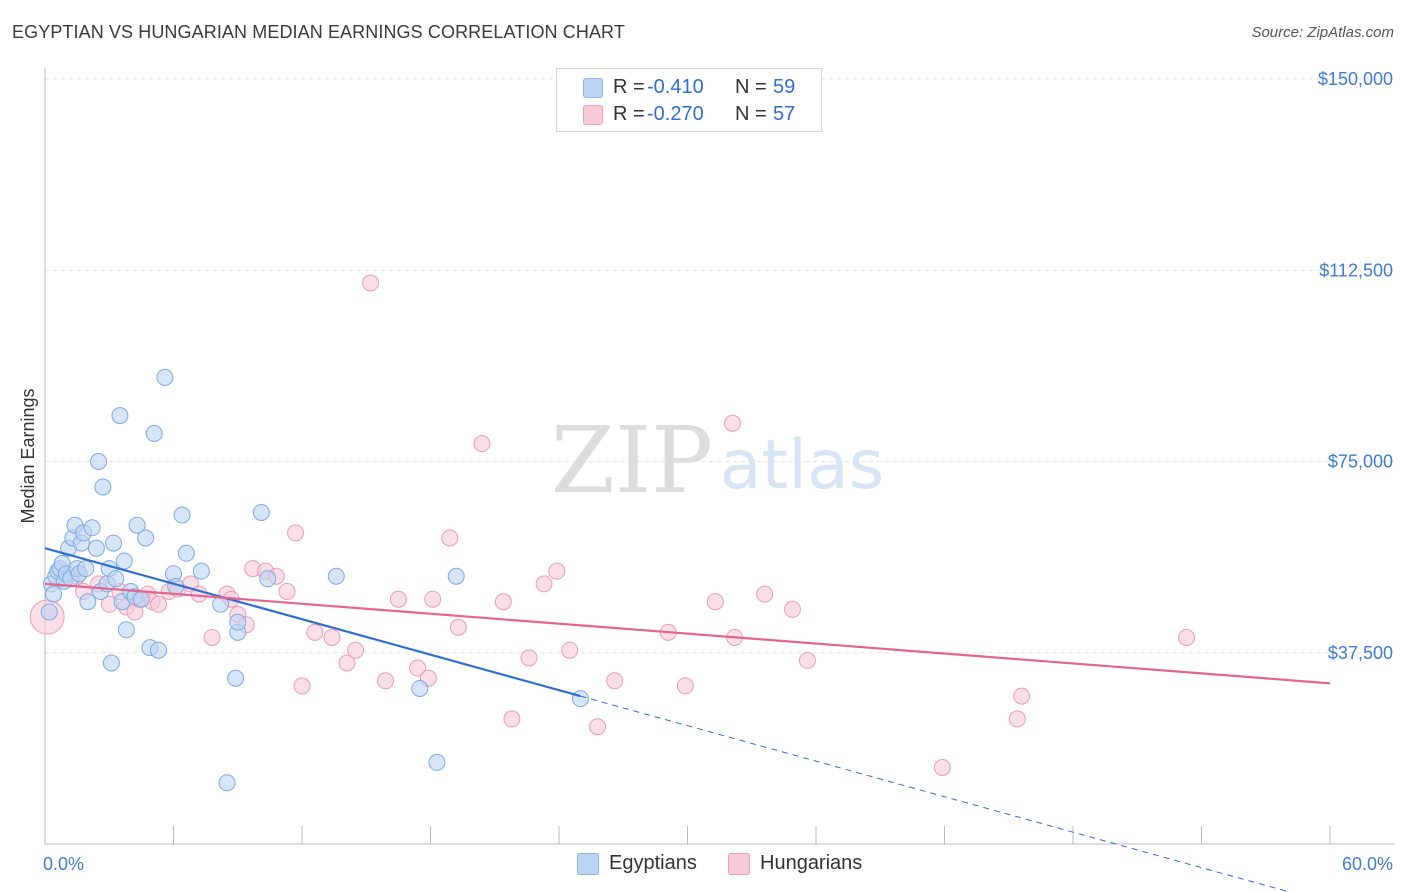 This screenshot has width=1406, height=892. I want to click on egyptians-legend-label: Egyptians, so click(653, 863).